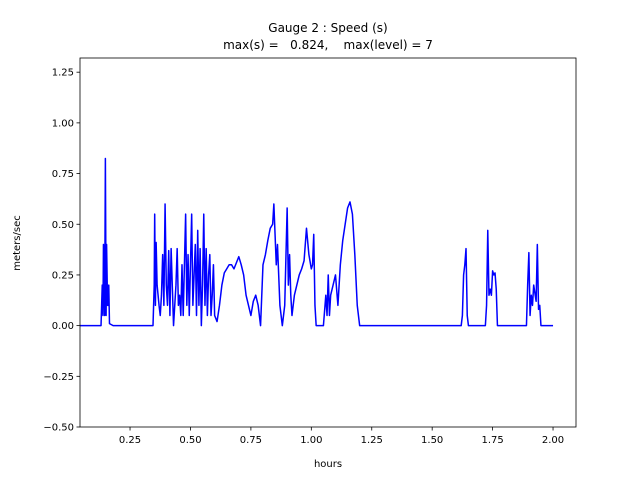  I want to click on y-tick-label: 0.25, so click(63, 275).